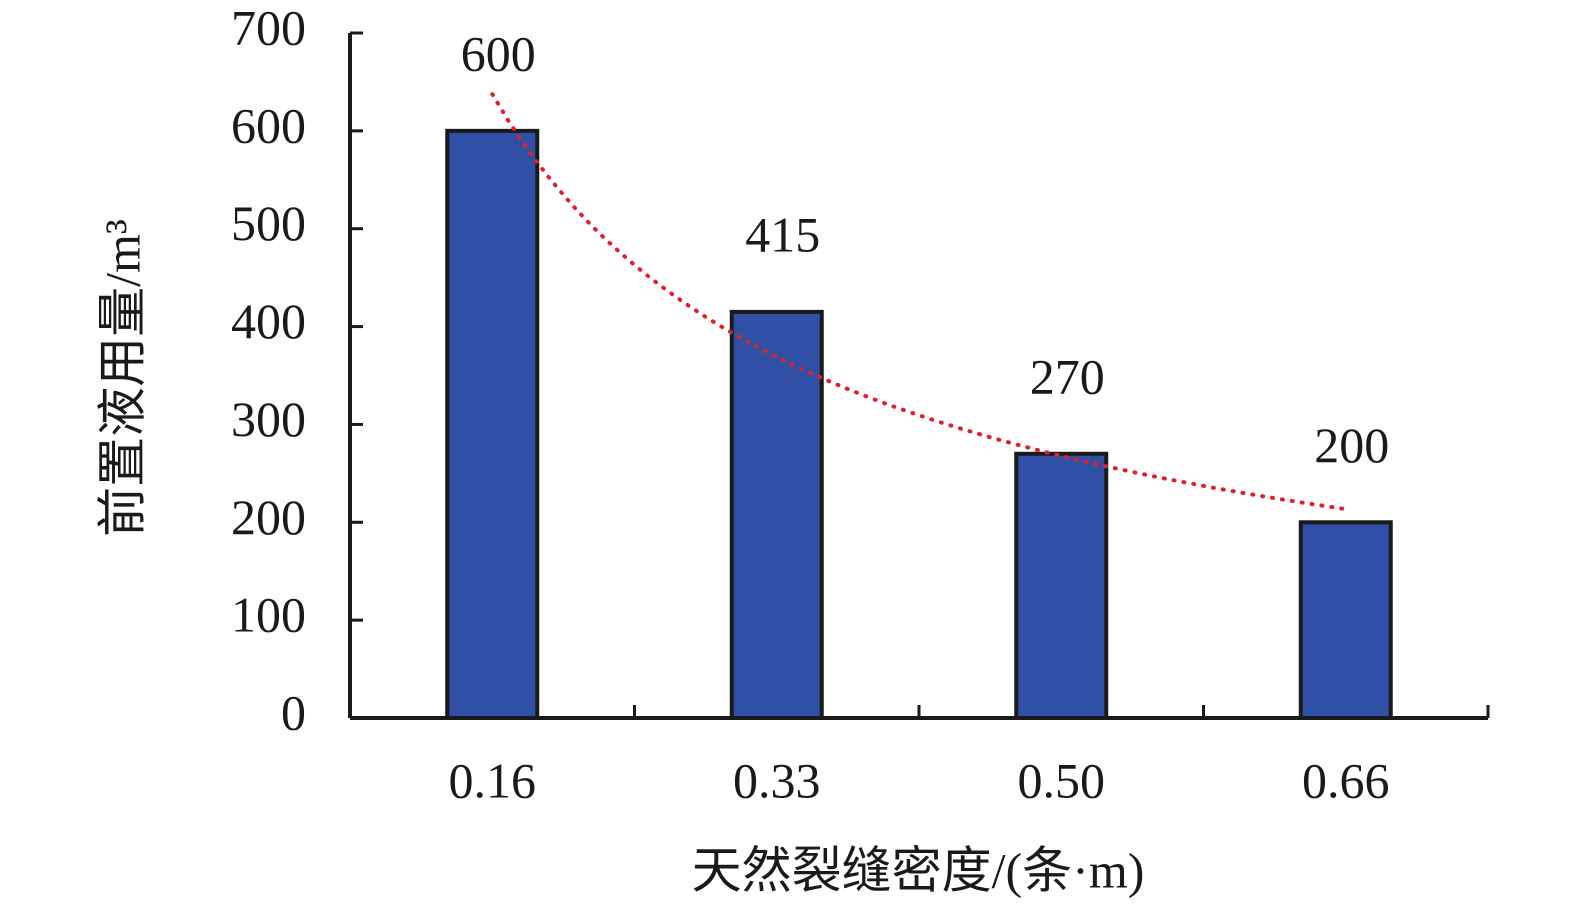 Image resolution: width=1575 pixels, height=916 pixels. I want to click on x-tick-label: 0.16, so click(493, 780).